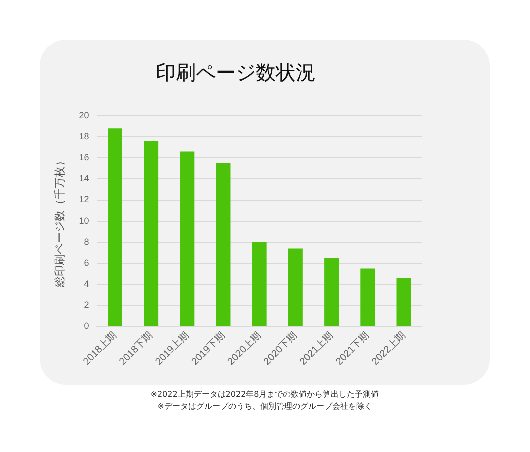  I want to click on y-tick-label: 10, so click(84, 221).